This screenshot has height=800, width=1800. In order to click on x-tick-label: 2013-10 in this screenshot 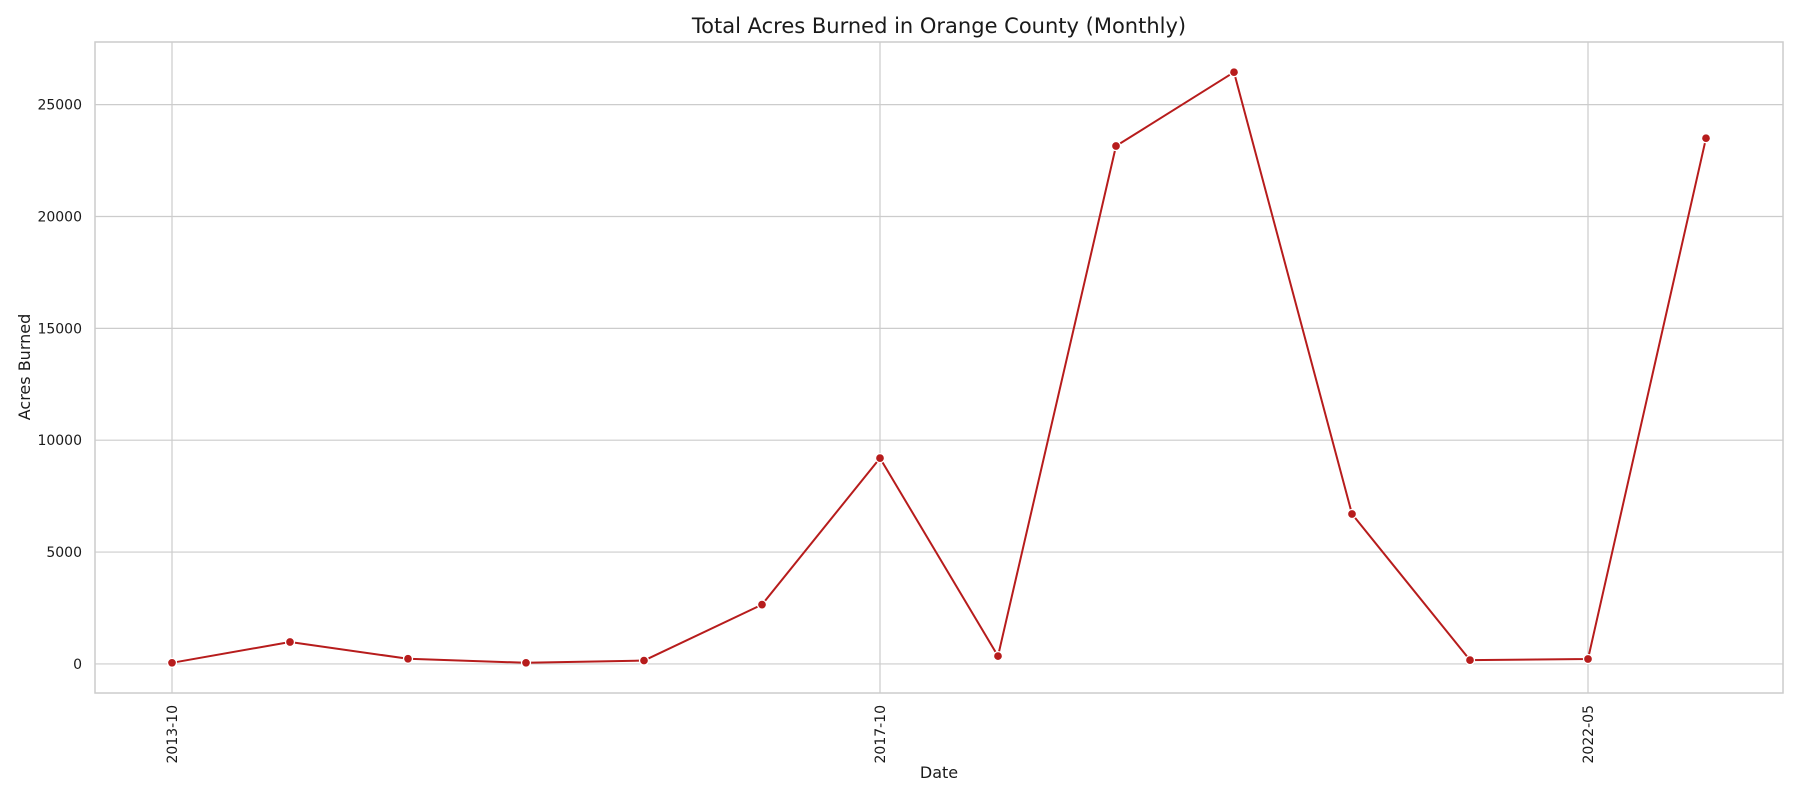, I will do `click(173, 734)`.